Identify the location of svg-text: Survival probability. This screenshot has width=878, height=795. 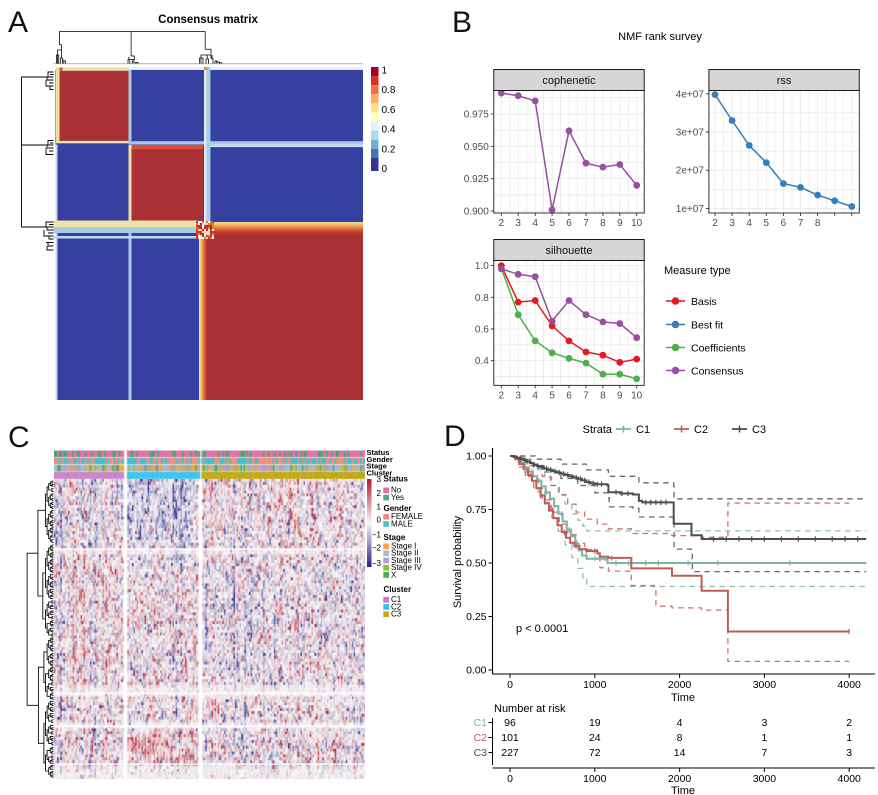
(458, 561).